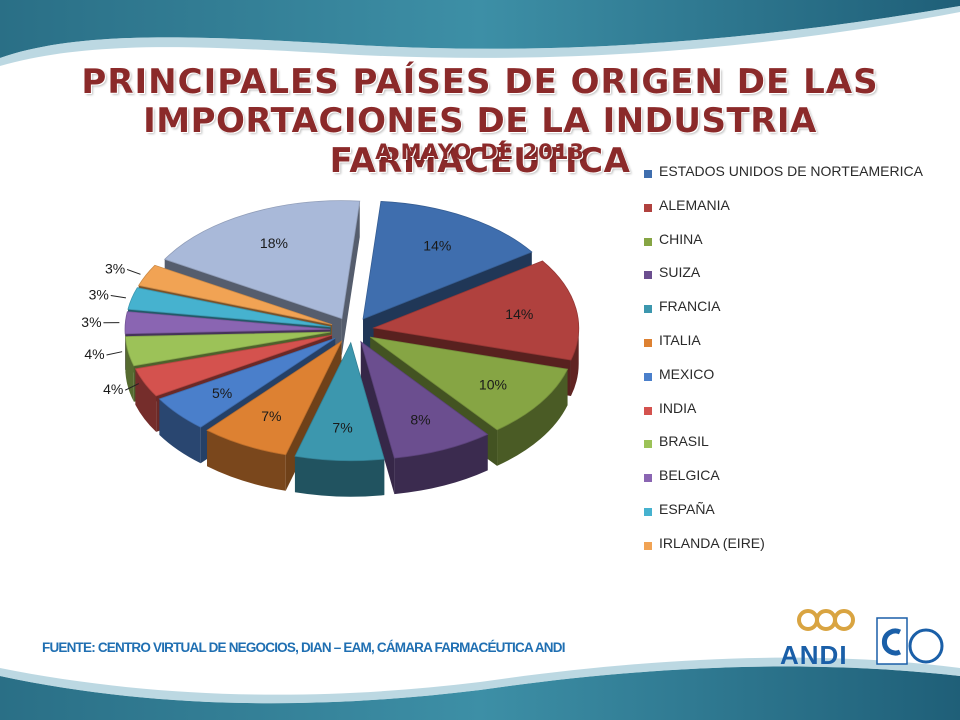 The image size is (960, 720). Describe the element at coordinates (795, 382) in the screenshot. I see `legend-item: MEXICO` at that location.